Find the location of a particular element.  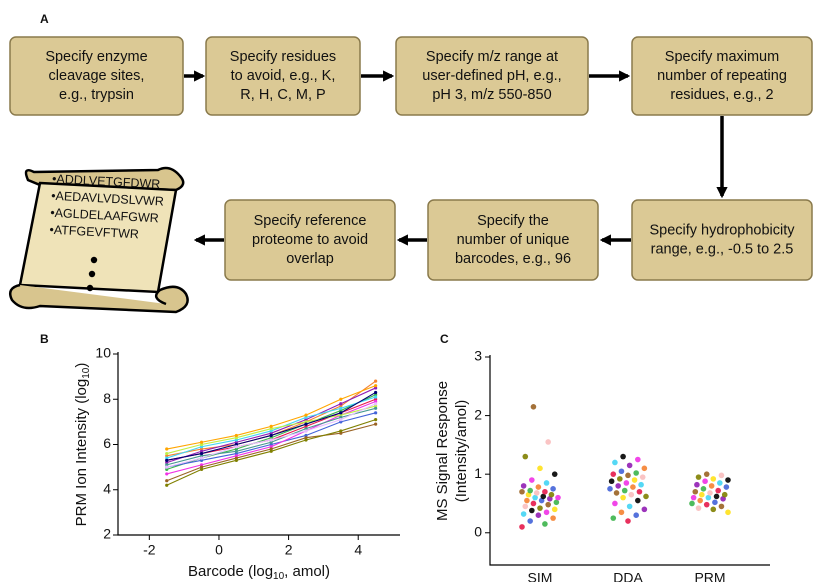

flow-box-text: R, H, C, M, P is located at coordinates (282, 95).